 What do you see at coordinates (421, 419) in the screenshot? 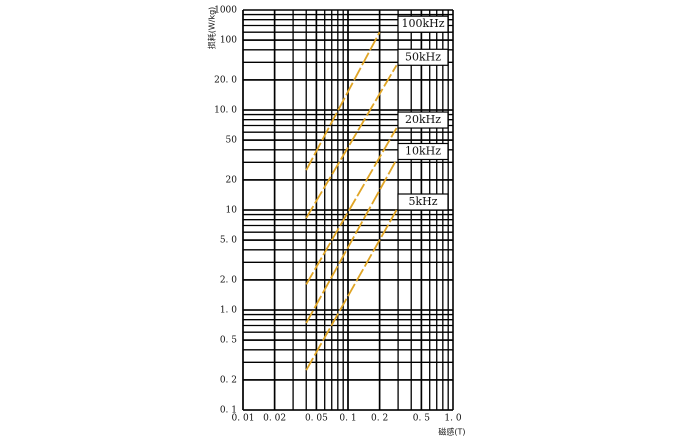
I see `x-tick-label: 0. 5` at bounding box center [421, 419].